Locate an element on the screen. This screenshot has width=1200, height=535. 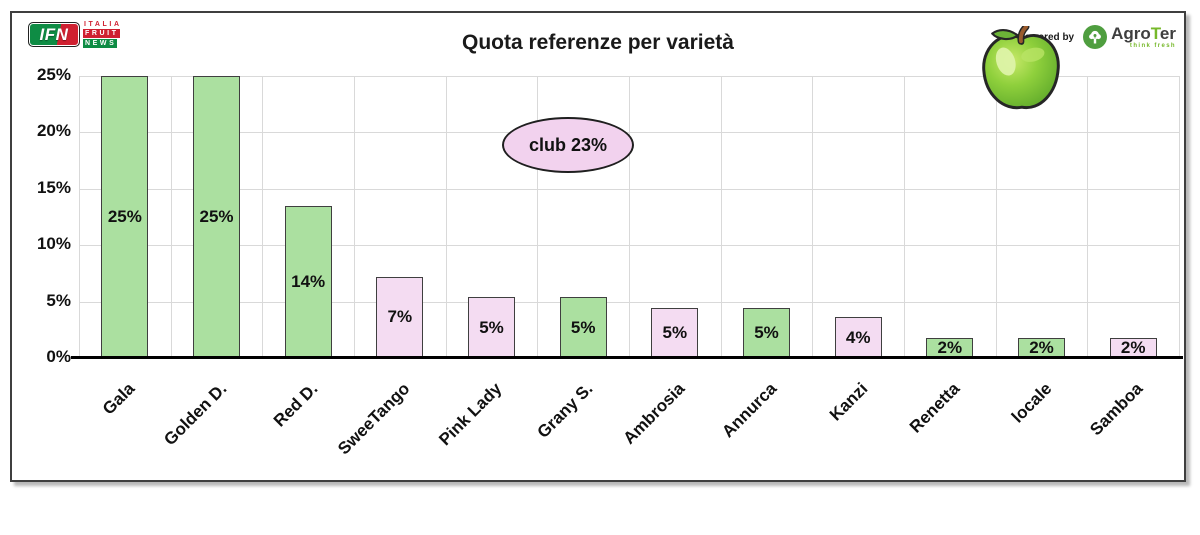
chart-title: Quota referenze per varietà is located at coordinates (598, 42).